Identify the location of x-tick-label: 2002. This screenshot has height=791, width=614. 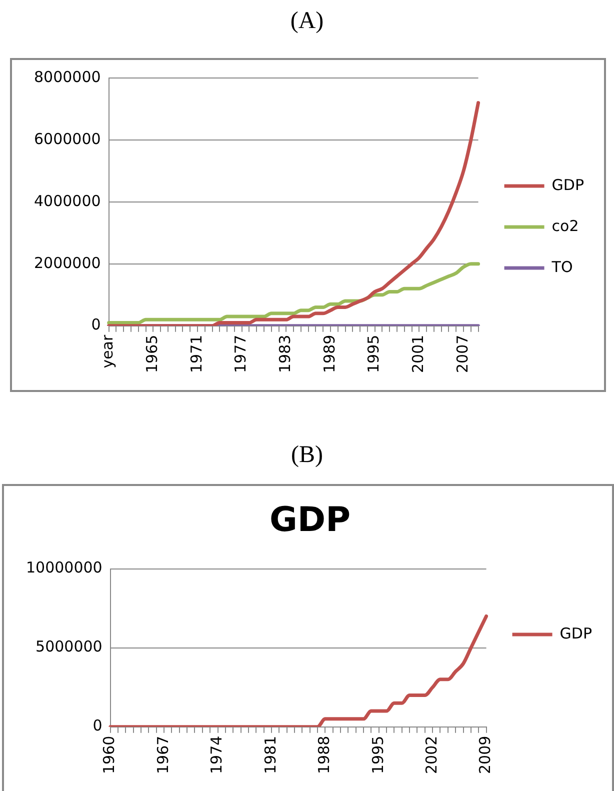
(431, 755).